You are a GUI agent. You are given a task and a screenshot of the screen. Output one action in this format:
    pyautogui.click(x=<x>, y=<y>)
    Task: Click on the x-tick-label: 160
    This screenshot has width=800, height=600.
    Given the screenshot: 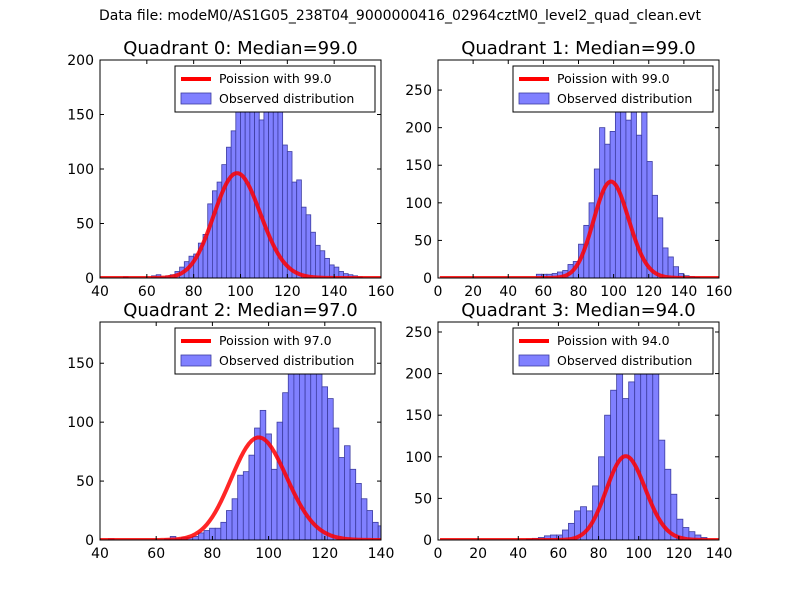 What is the action you would take?
    pyautogui.click(x=381, y=292)
    